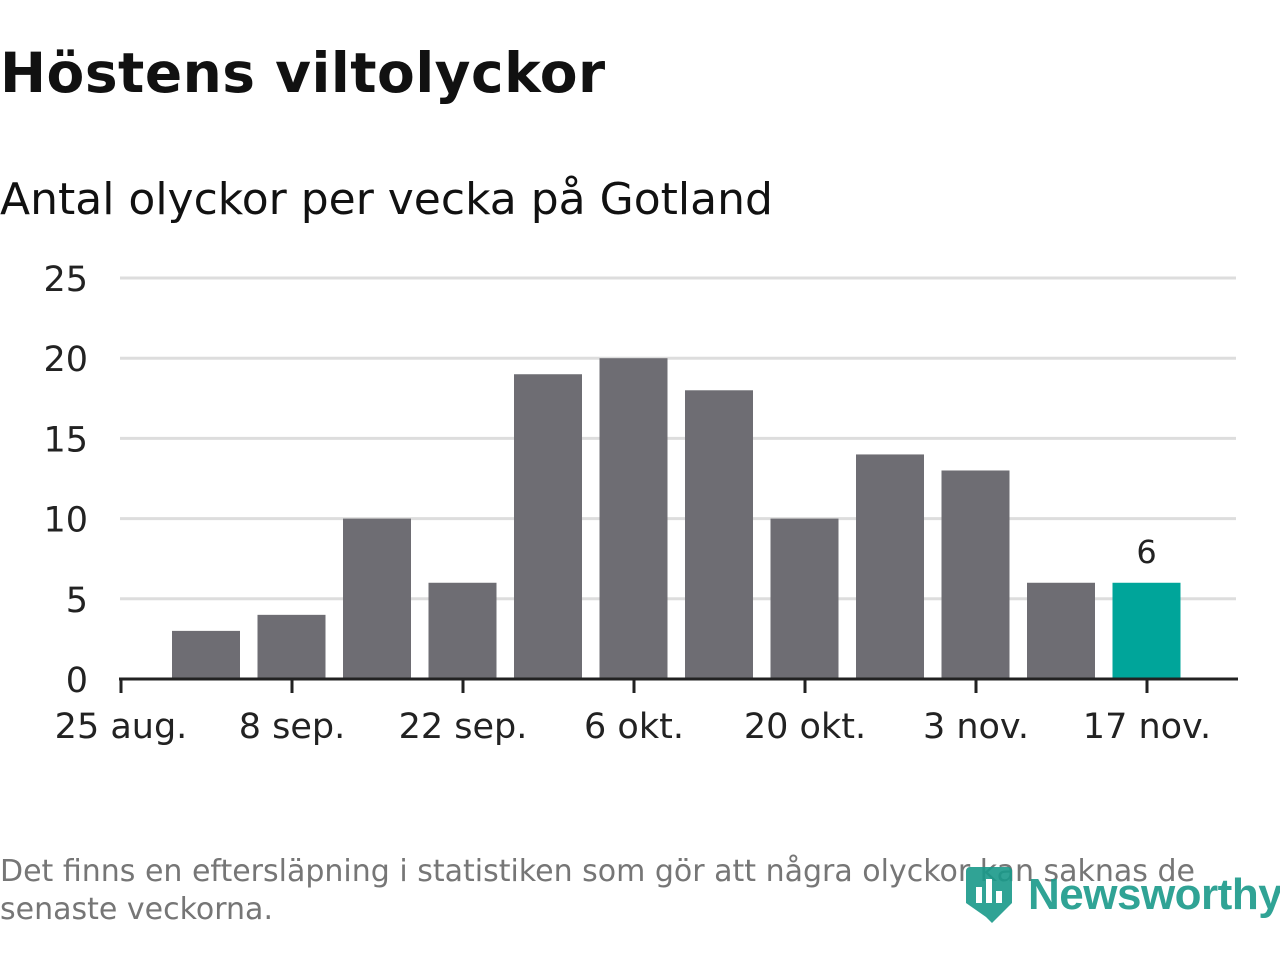  Describe the element at coordinates (1154, 894) in the screenshot. I see `logo-text: Newsworthy` at that location.